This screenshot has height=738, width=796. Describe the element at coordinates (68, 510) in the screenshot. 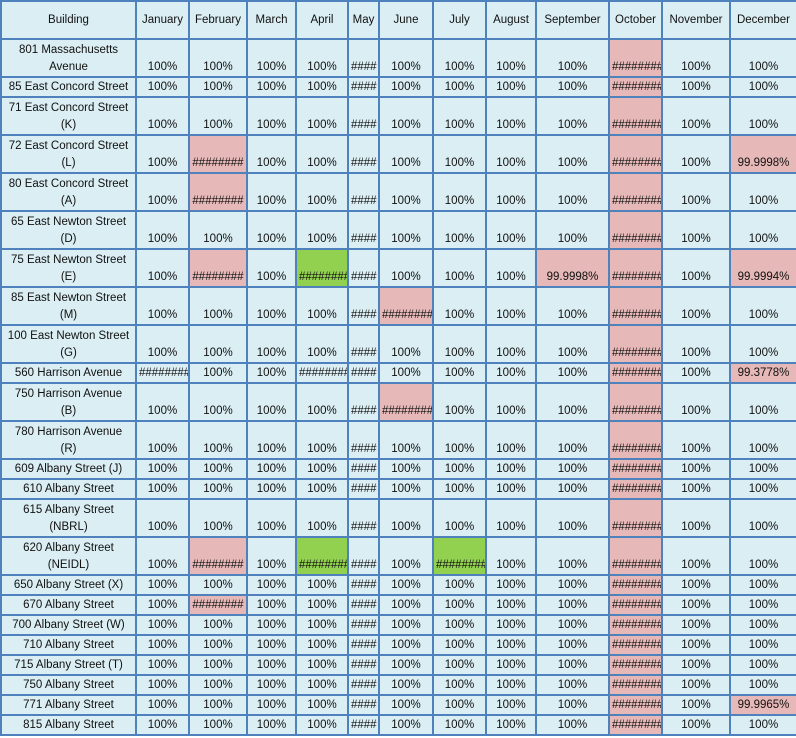

I see `building-name: 615 Albany Street` at that location.